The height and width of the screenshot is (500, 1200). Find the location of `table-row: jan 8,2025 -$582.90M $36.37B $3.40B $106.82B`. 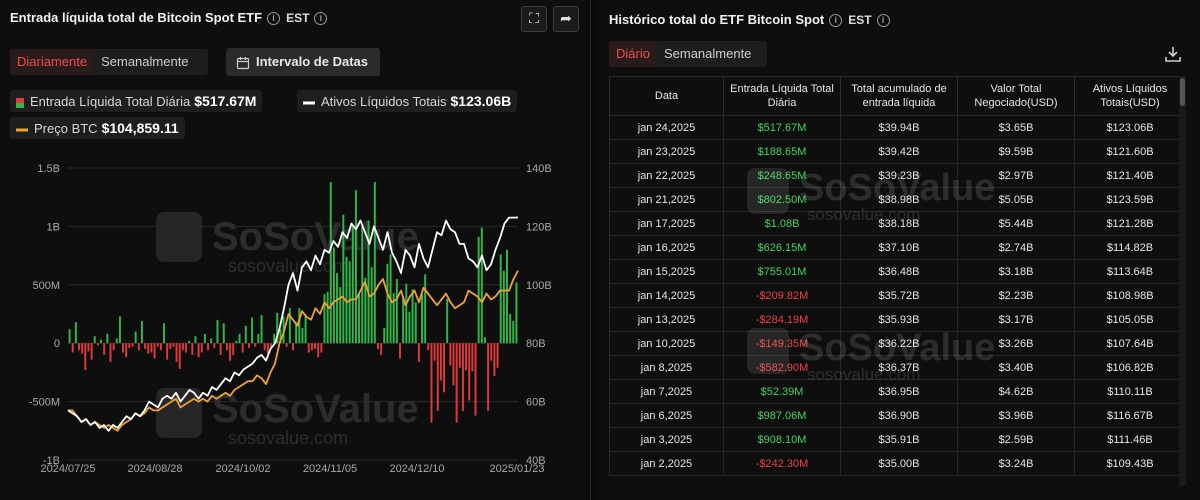

table-row: jan 8,2025 -$582.90M $36.37B $3.40B $106.82B is located at coordinates (897, 367).